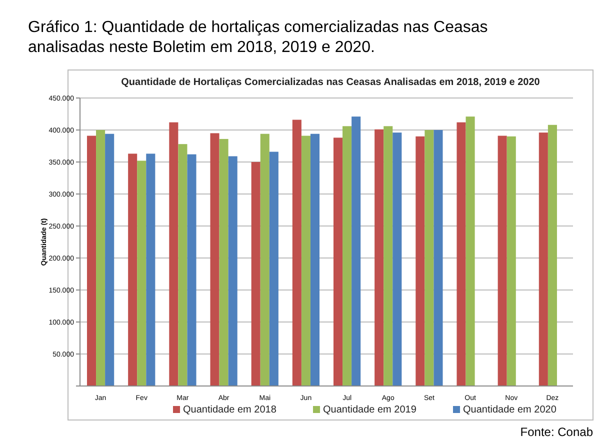 The height and width of the screenshot is (437, 604). I want to click on source-note: Fonte: Conab, so click(557, 431).